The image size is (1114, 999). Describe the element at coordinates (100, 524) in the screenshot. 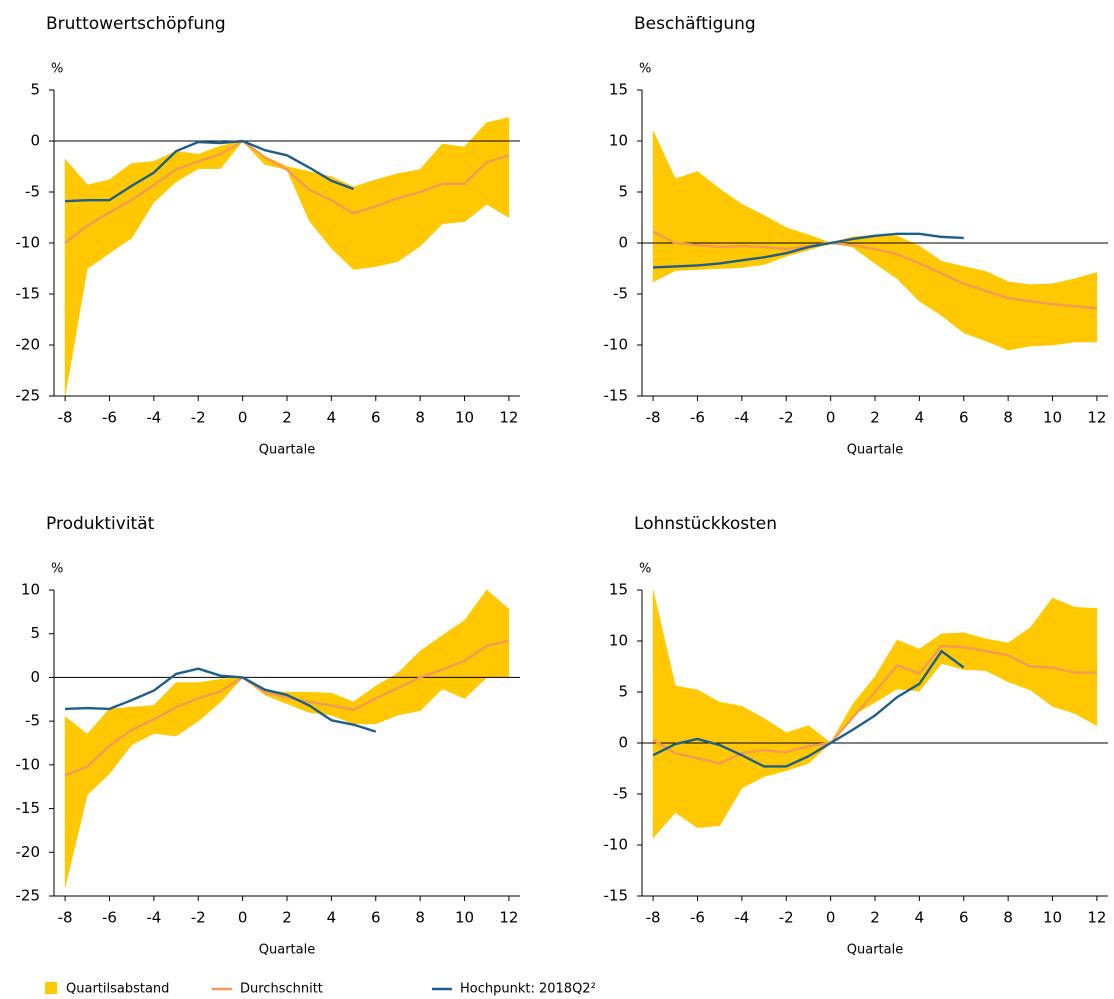

I see `panel-title: Produktivität` at that location.